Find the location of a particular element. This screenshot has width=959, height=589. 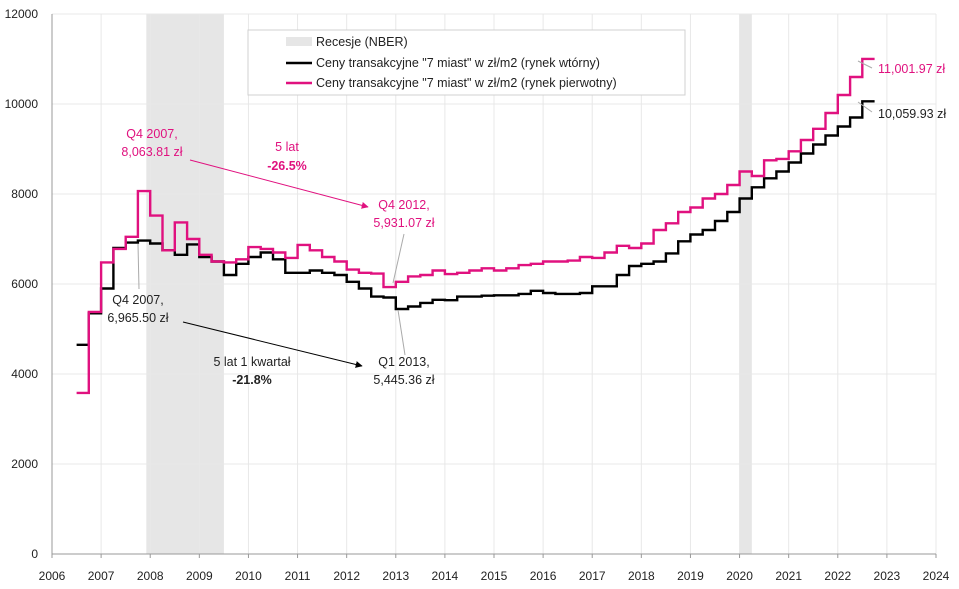

y-tick-label-10000: 10000 is located at coordinates (22, 104).